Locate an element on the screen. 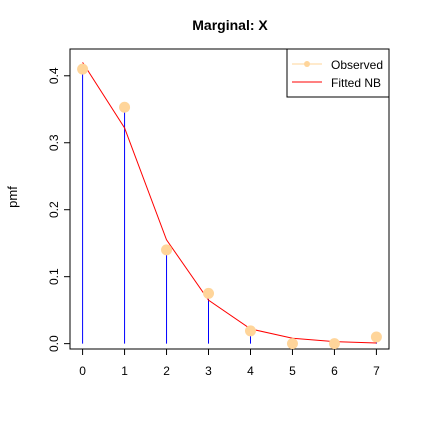 The width and height of the screenshot is (423, 427). legend-box is located at coordinates (338, 73).